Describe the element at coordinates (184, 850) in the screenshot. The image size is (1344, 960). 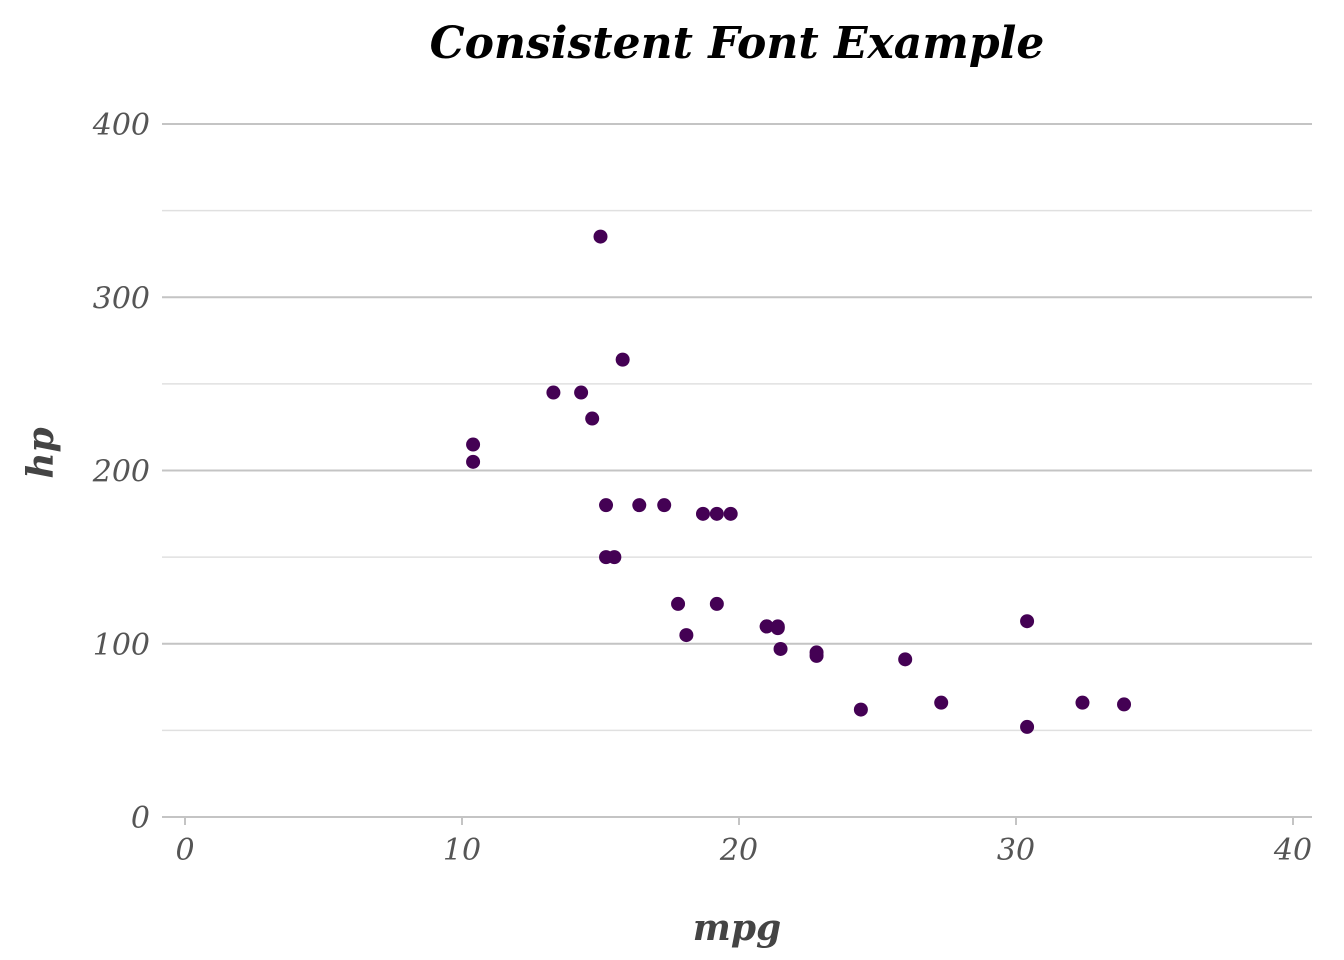
I see `x-tick-label: 0` at that location.